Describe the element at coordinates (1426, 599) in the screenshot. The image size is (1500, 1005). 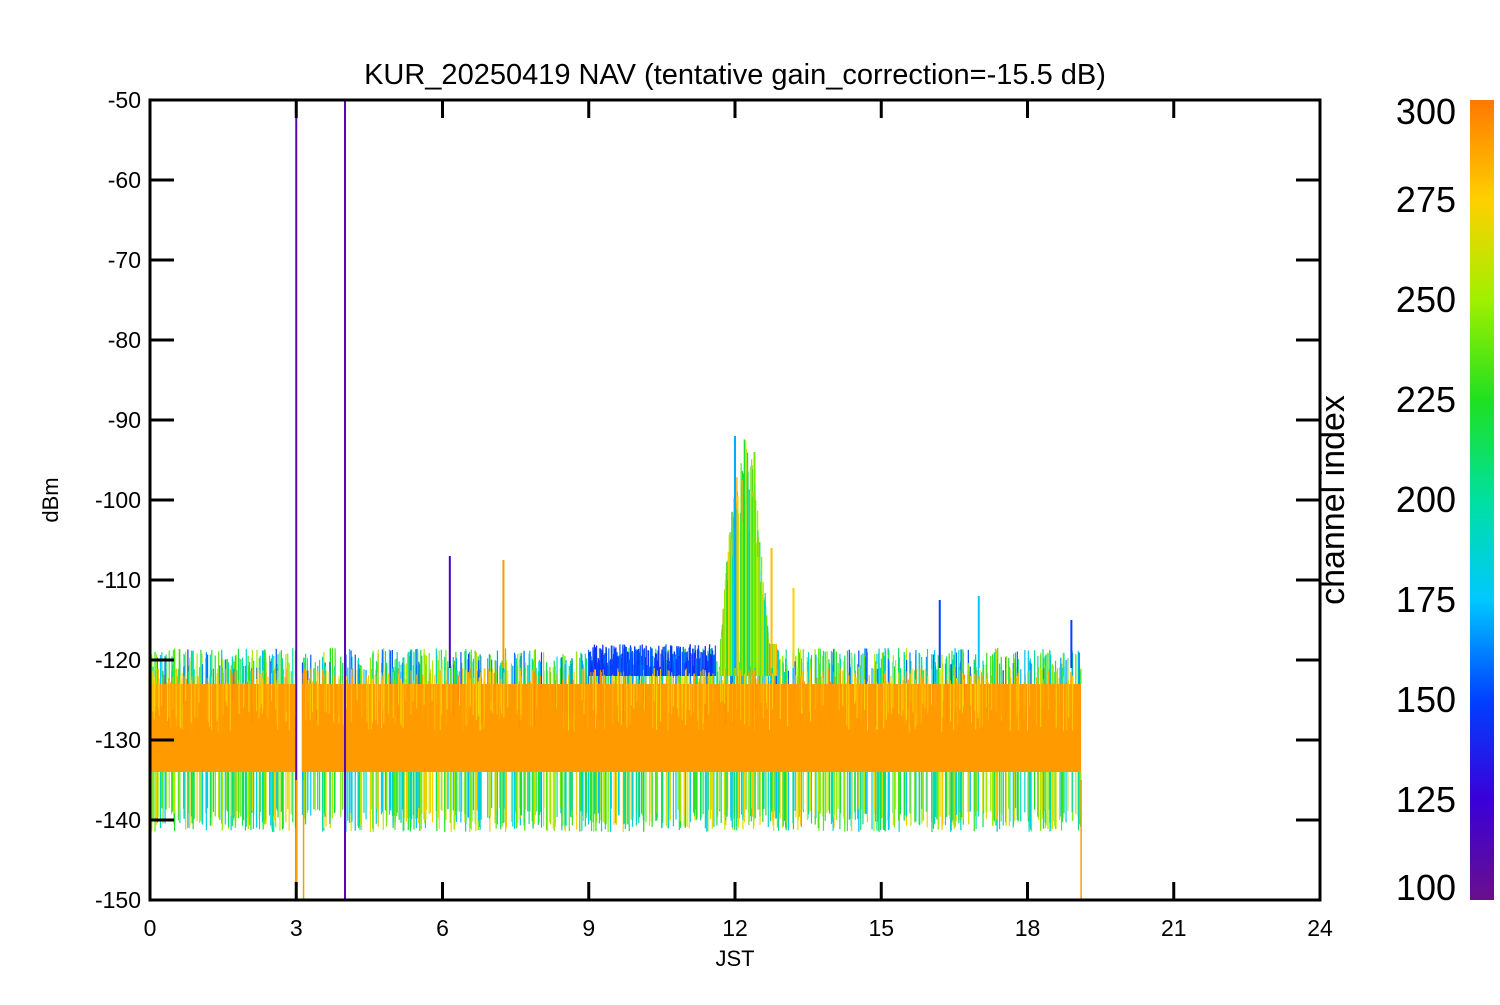
I see `colorbar-tick-label: 175` at that location.